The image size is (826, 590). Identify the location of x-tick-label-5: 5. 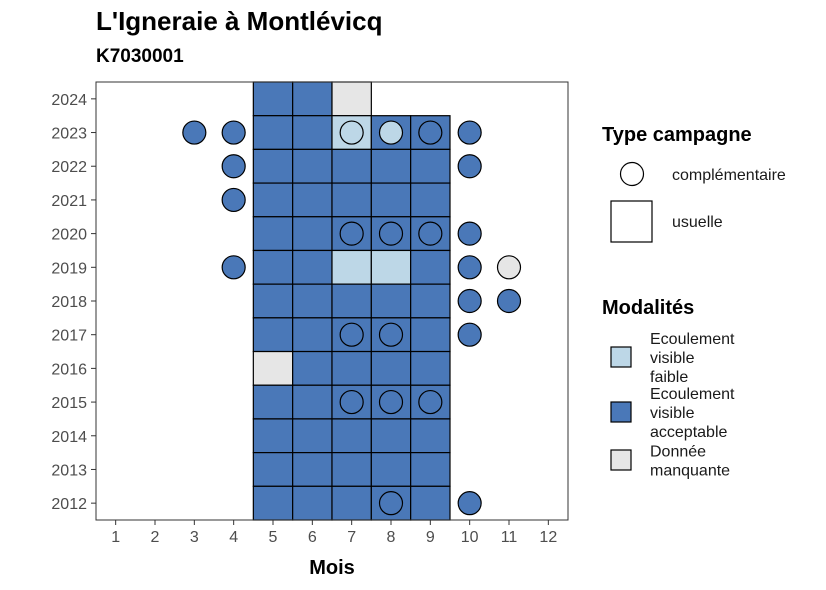
(273, 537).